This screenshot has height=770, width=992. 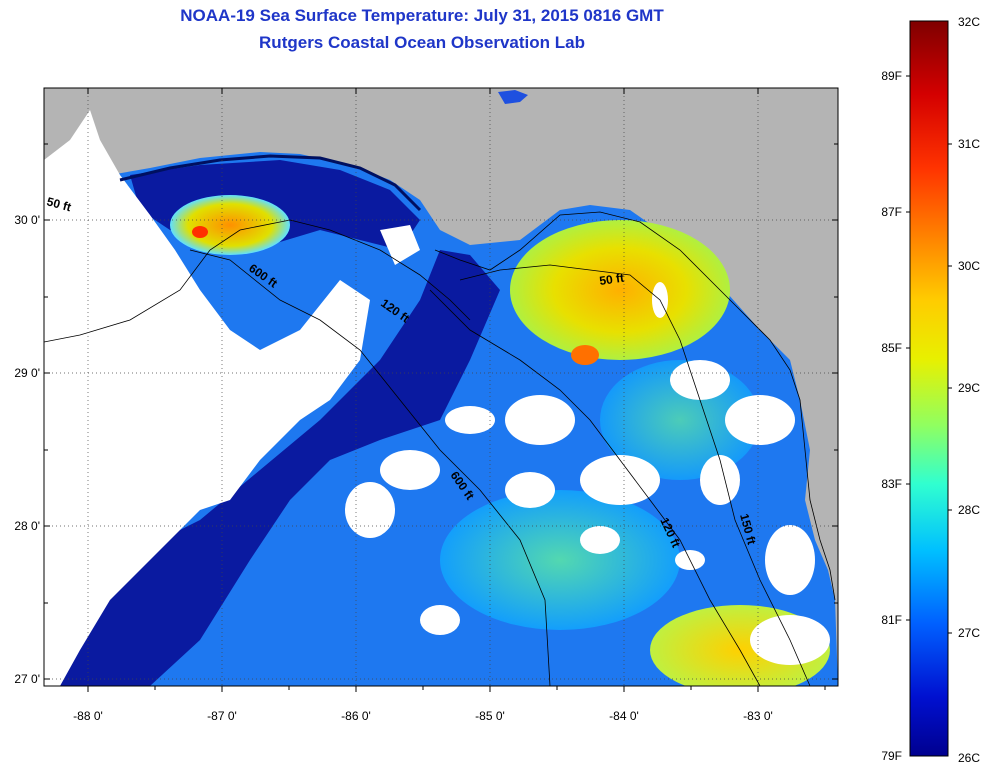 What do you see at coordinates (969, 510) in the screenshot?
I see `colorbar-label-28c: 28C` at bounding box center [969, 510].